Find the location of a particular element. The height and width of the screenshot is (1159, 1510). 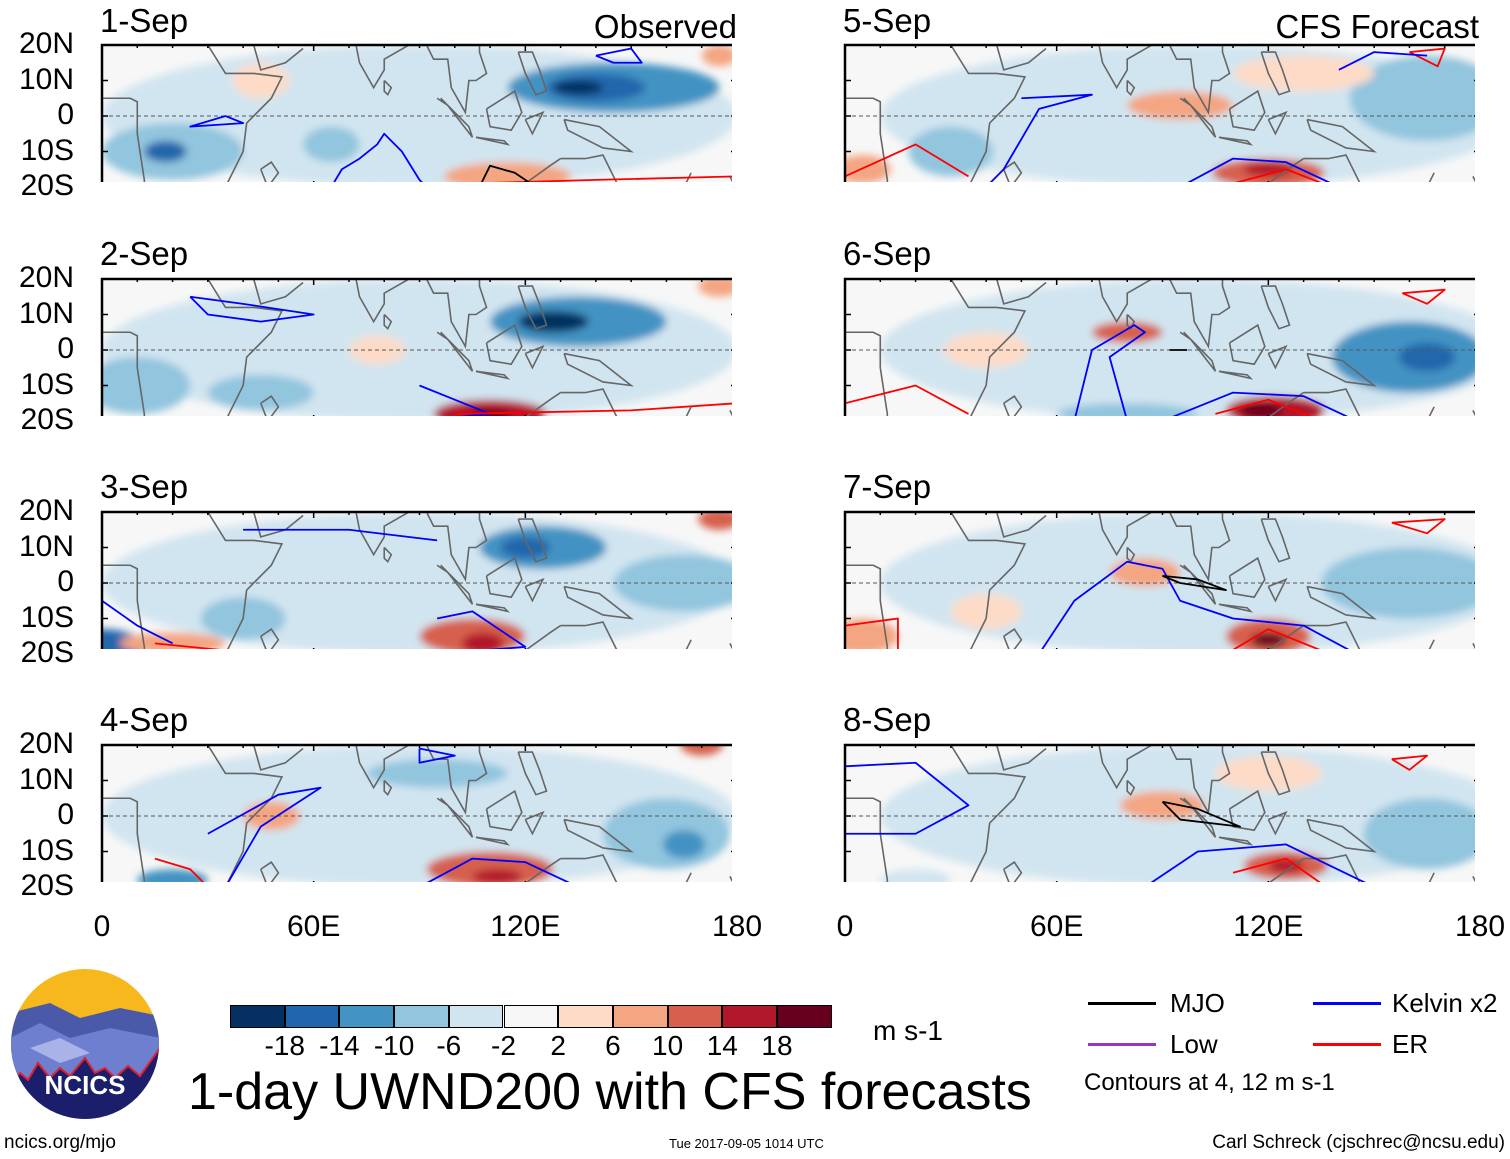

colorbar-label: 6 is located at coordinates (613, 1045).